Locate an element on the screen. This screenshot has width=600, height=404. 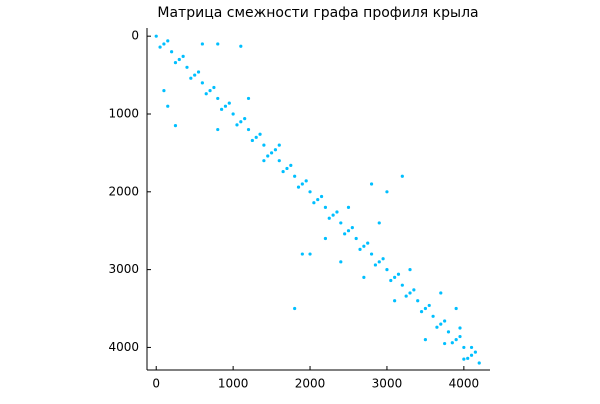
x-tick-label: 3000 is located at coordinates (387, 384).